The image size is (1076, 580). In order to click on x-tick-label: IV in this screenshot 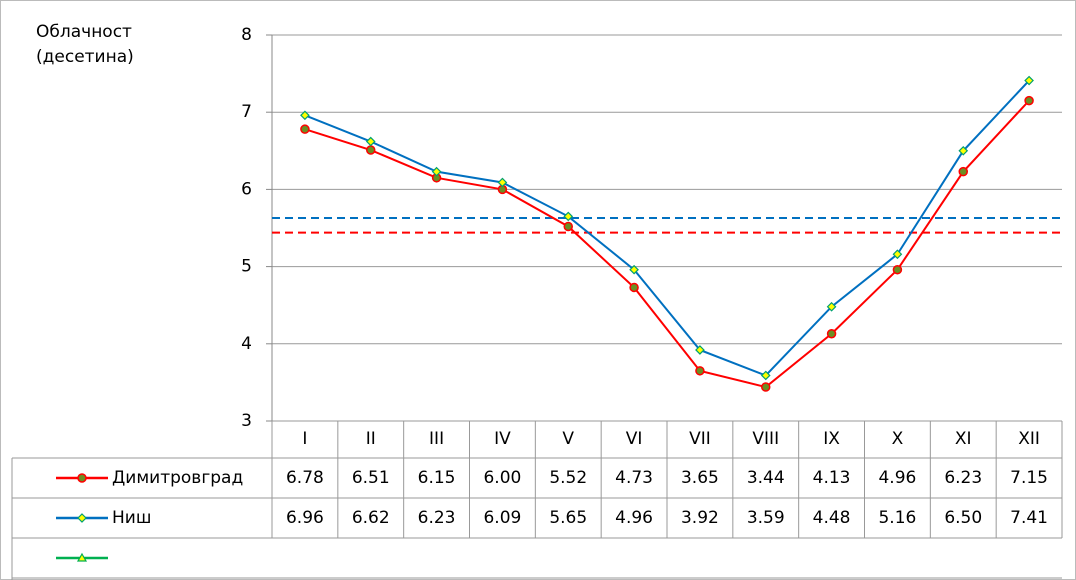, I will do `click(502, 439)`.